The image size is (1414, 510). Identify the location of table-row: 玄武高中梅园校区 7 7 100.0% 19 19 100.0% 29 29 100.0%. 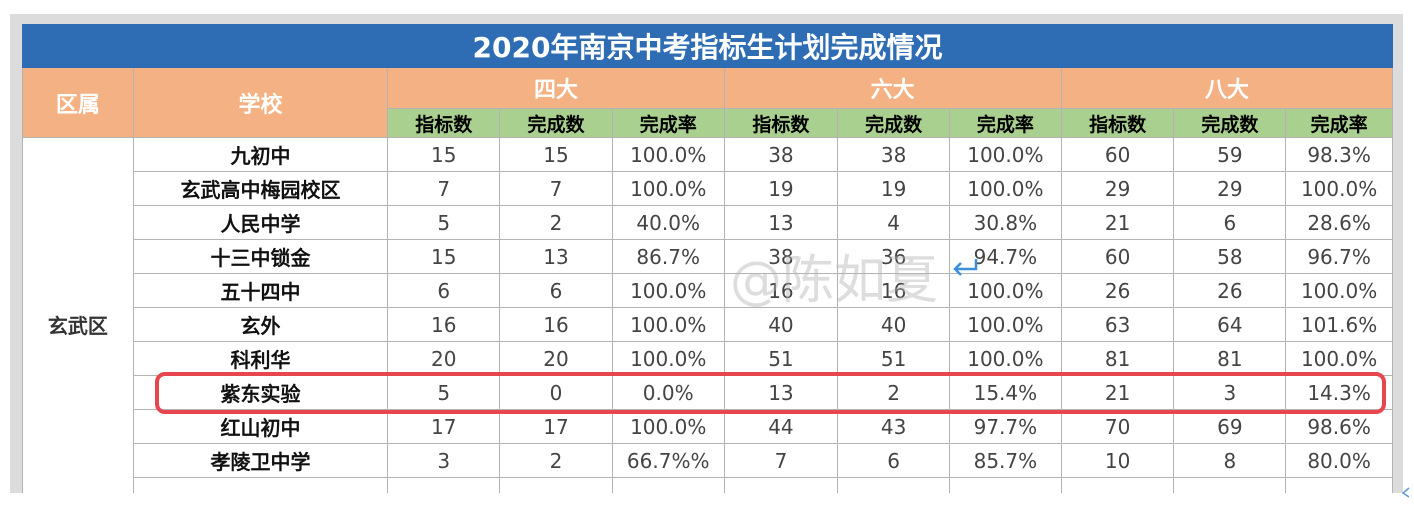
(708, 188).